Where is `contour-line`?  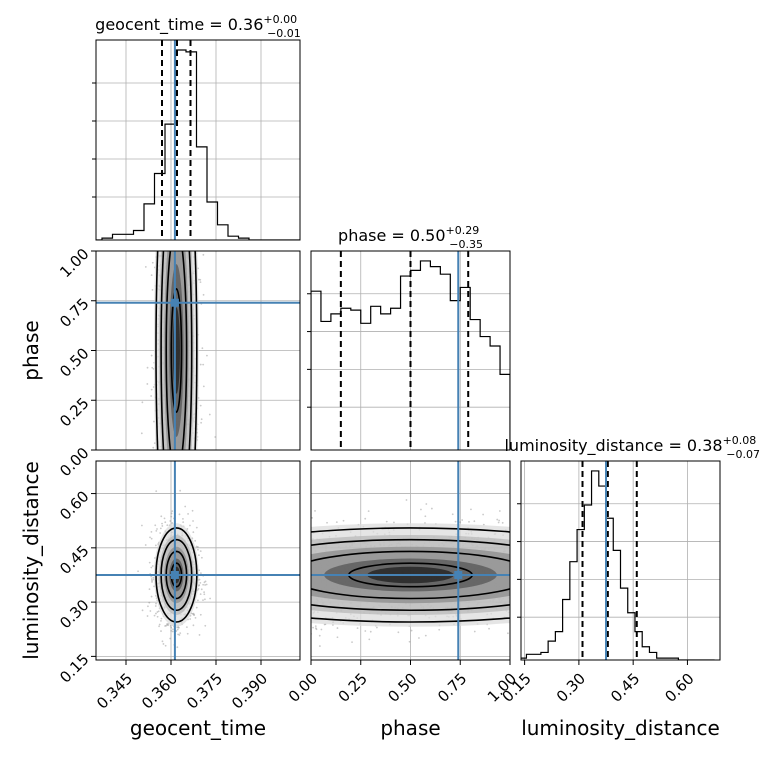
contour-line is located at coordinates (176, 350).